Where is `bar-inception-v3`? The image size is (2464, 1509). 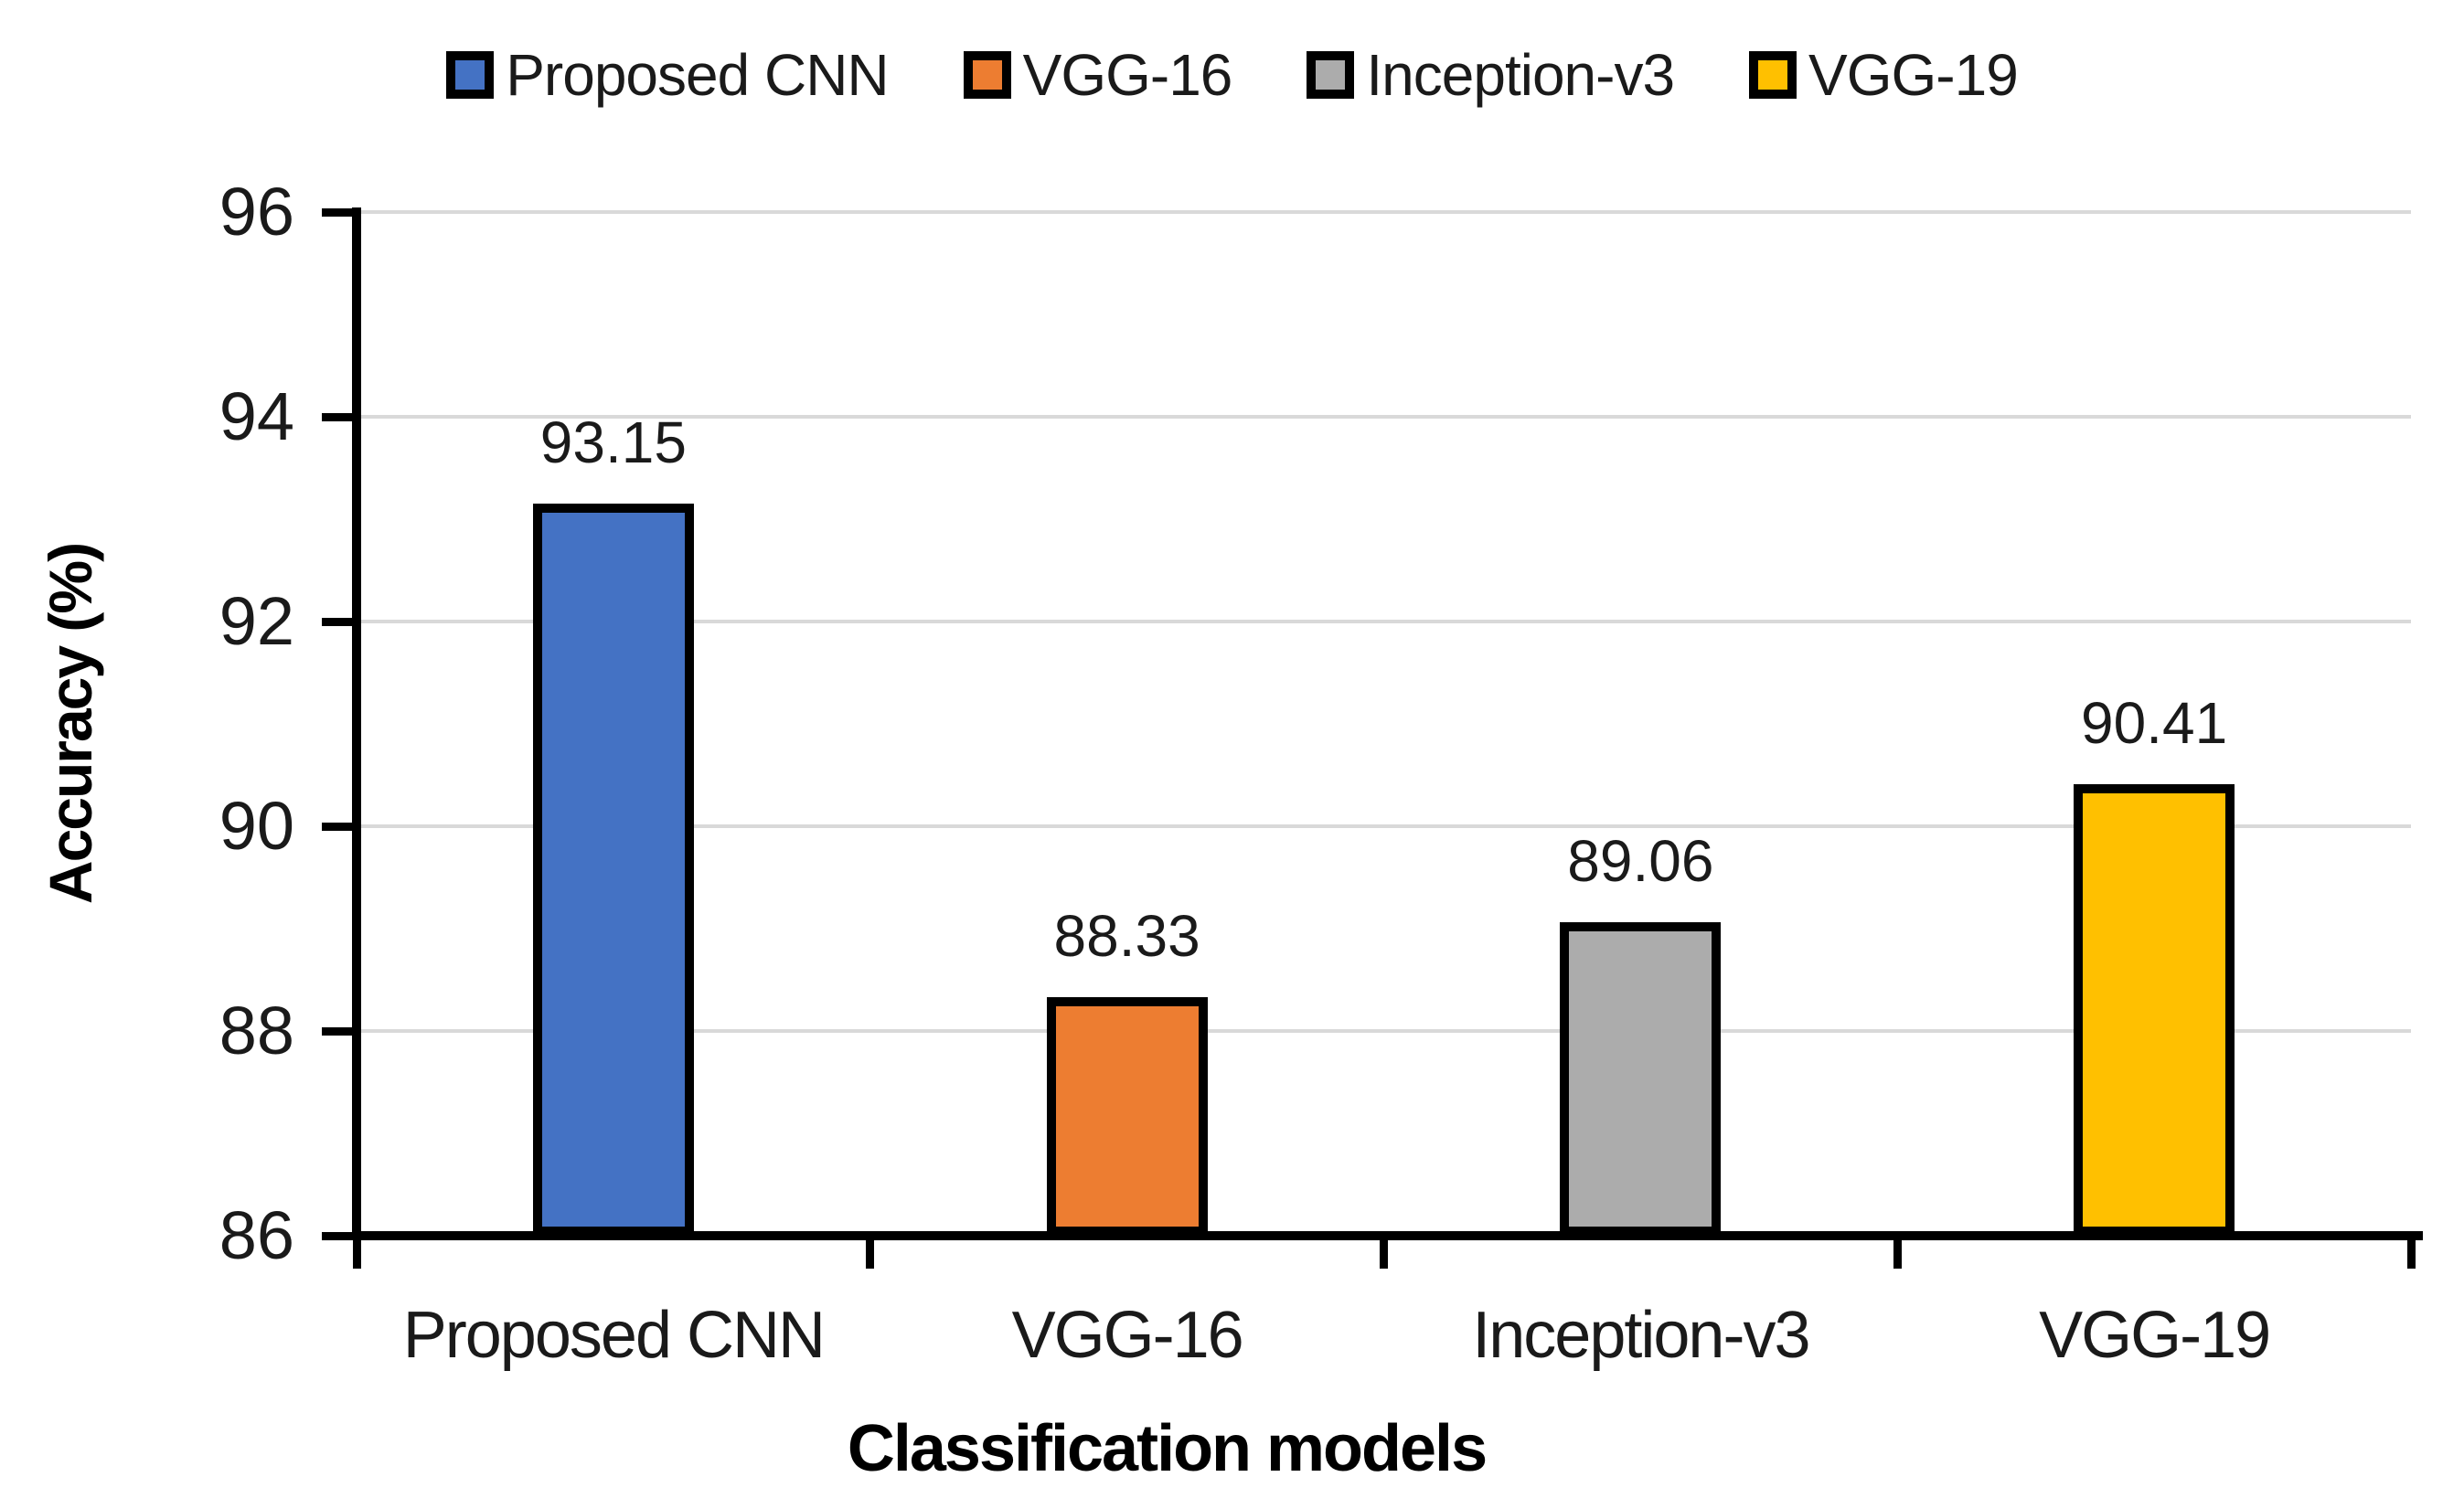 bar-inception-v3 is located at coordinates (1641, 1079).